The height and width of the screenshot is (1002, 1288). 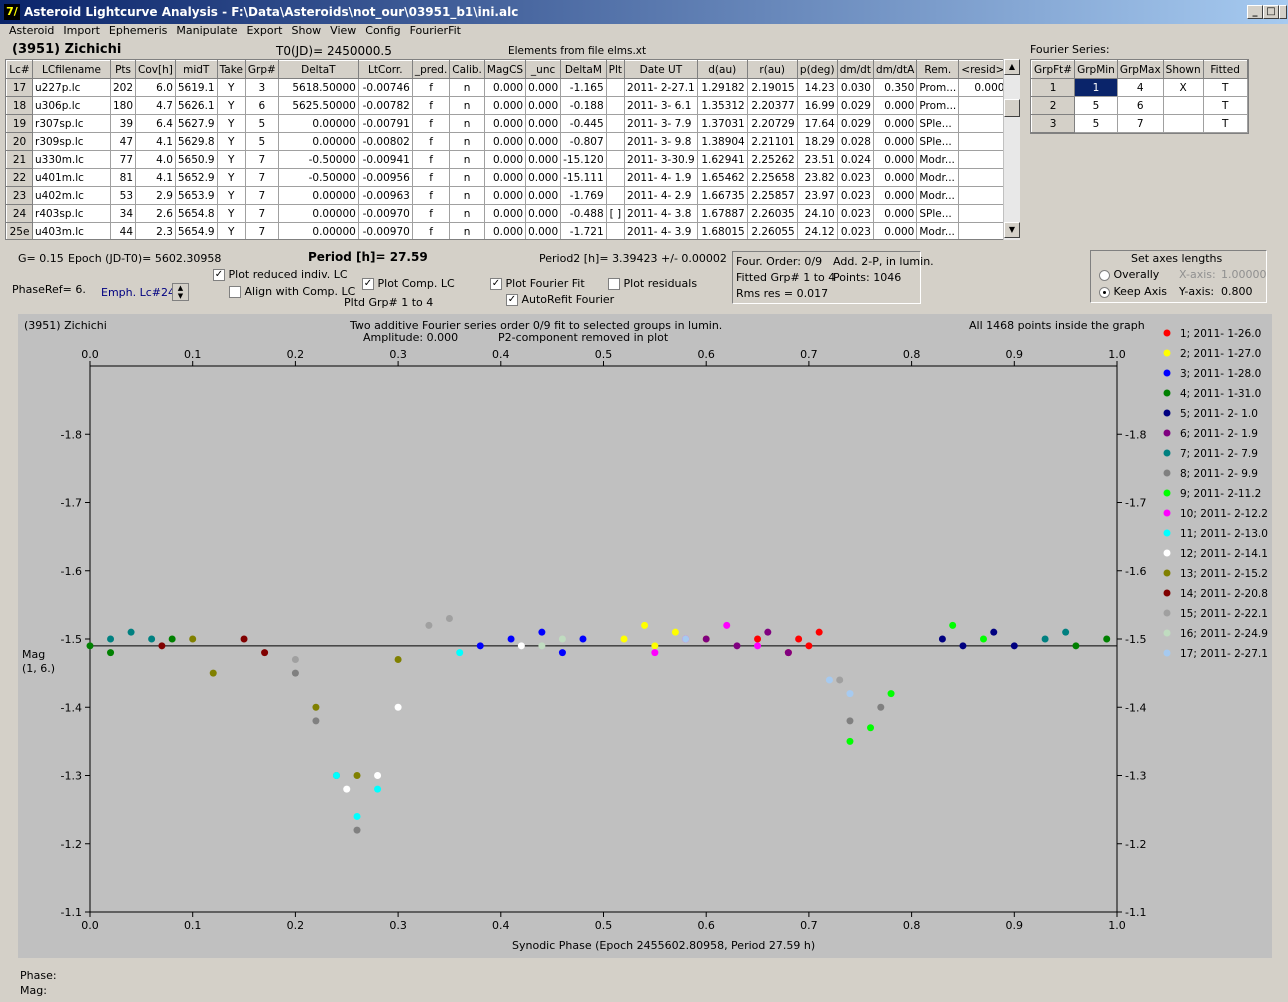 I want to click on menu-asteroid: Asteroid, so click(x=32, y=30).